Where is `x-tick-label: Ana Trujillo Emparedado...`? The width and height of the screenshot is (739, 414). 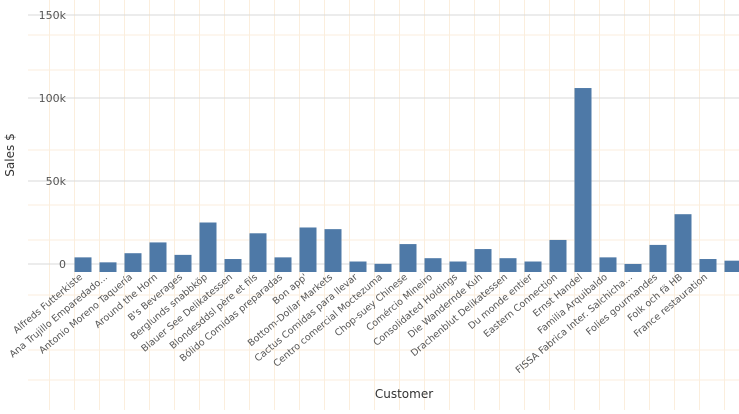
x-tick-label: Ana Trujillo Emparedado... is located at coordinates (59, 316).